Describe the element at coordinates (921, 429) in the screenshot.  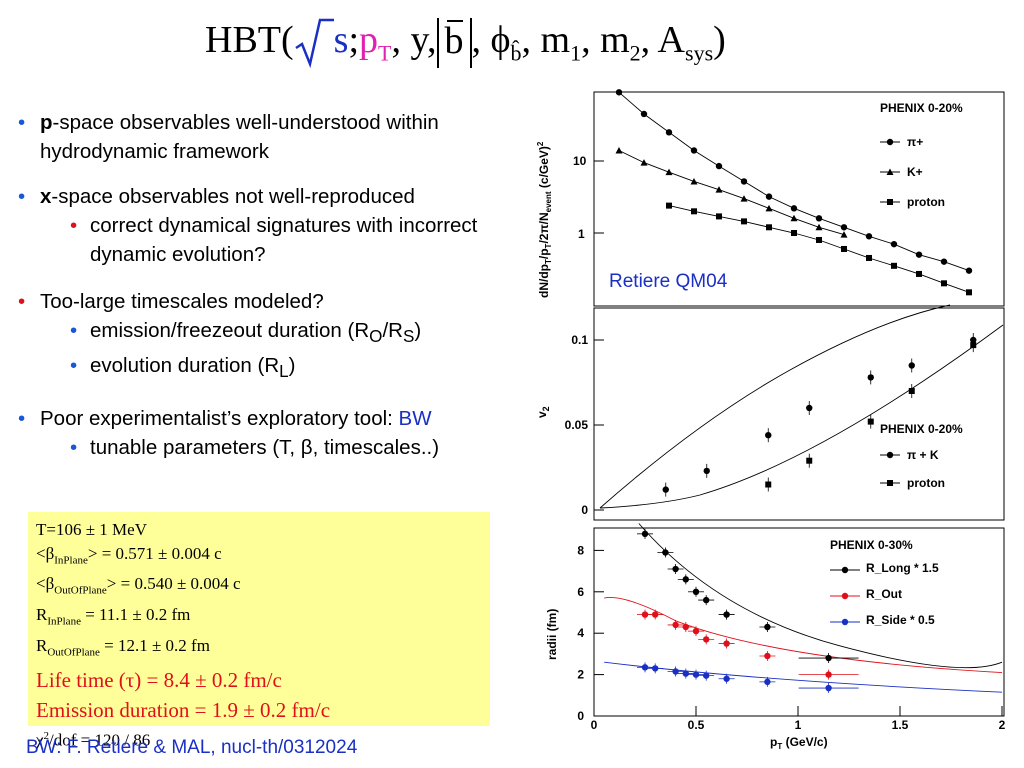
I see `v2-legend-title: PHENIX 0-20%` at that location.